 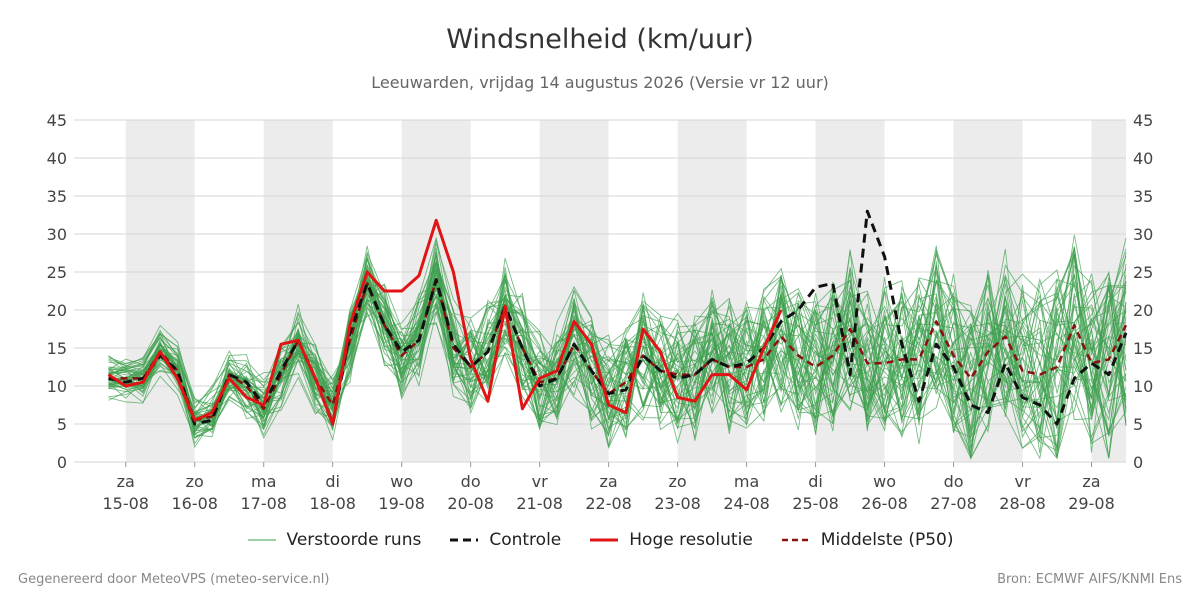 What do you see at coordinates (1143, 158) in the screenshot?
I see `y-tick-label-right: 40` at bounding box center [1143, 158].